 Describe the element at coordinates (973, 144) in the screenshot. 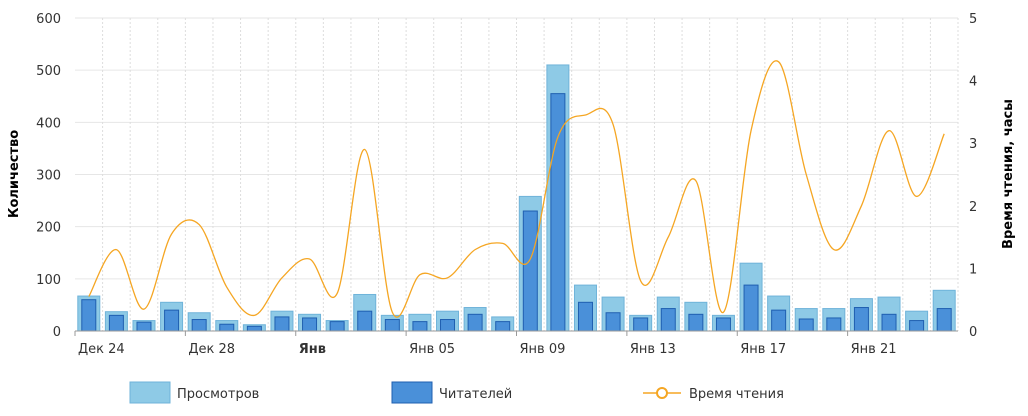

I see `y2-tick-label-3: 3` at that location.